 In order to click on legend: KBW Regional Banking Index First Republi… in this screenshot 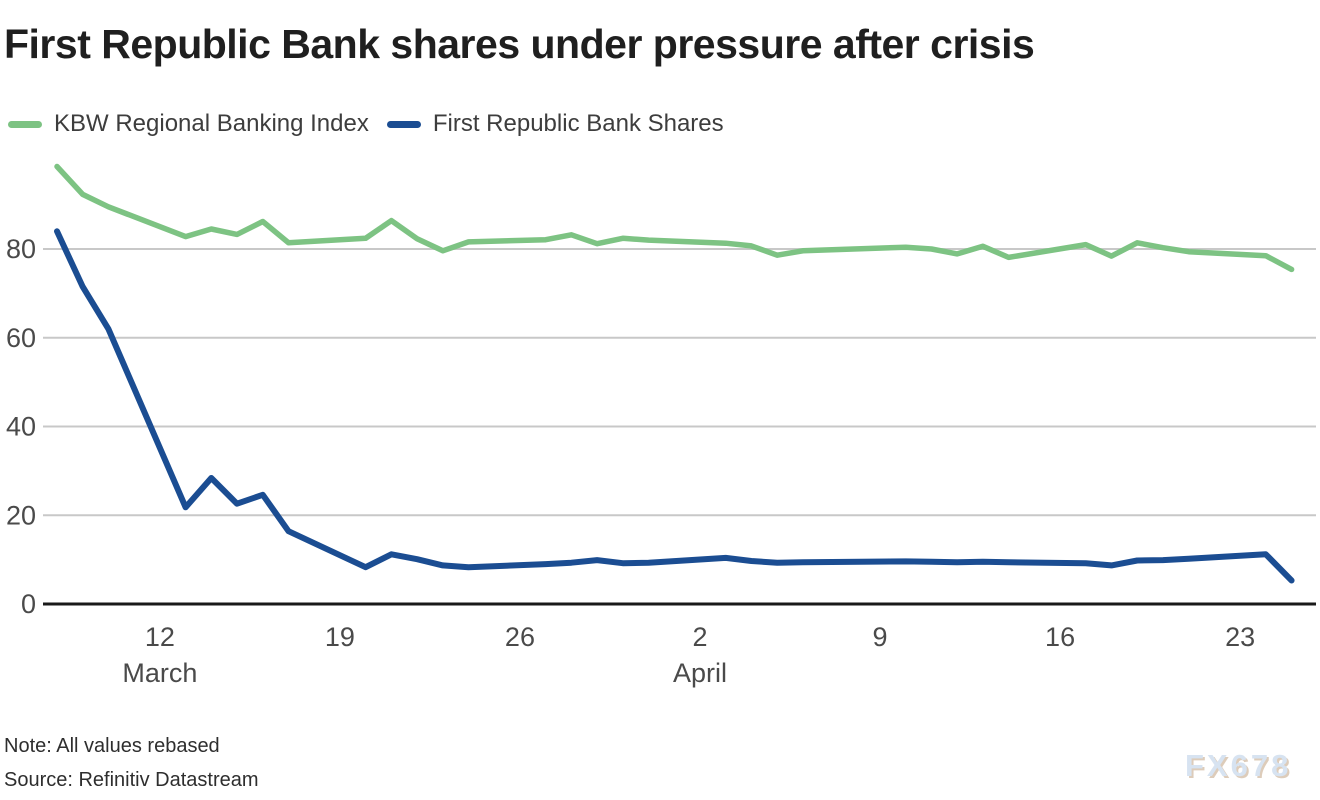, I will do `click(375, 124)`.